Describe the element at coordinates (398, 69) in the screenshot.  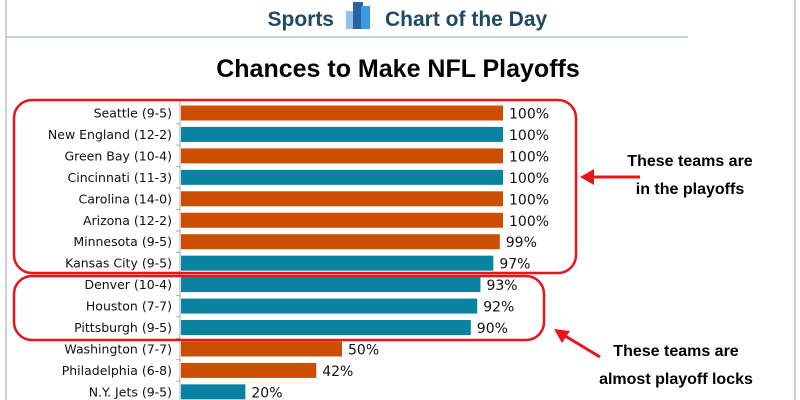
I see `chart-title: Chances to Make NFL Playoffs` at that location.